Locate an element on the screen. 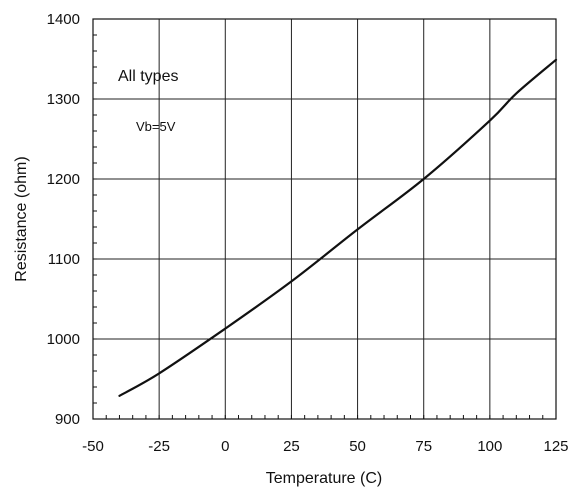 The image size is (574, 489). y-axis-title: Resistance (ohm) is located at coordinates (21, 218).